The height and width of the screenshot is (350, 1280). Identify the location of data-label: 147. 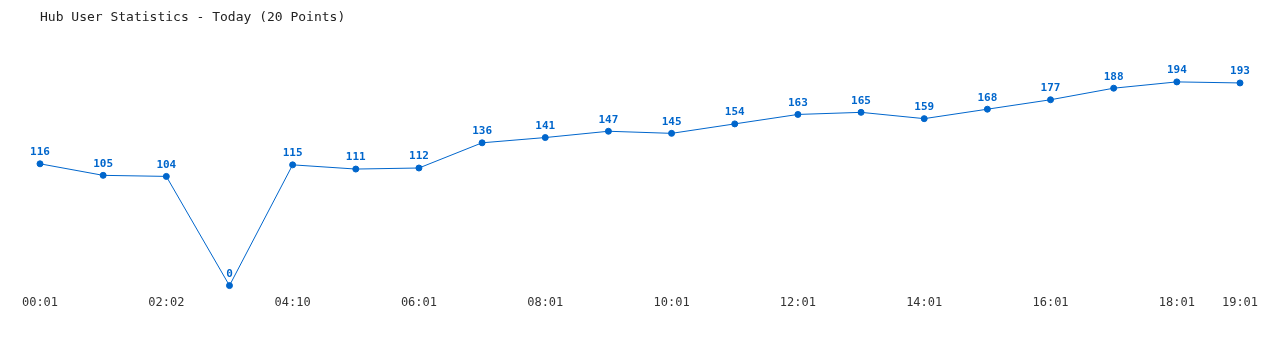
(608, 119).